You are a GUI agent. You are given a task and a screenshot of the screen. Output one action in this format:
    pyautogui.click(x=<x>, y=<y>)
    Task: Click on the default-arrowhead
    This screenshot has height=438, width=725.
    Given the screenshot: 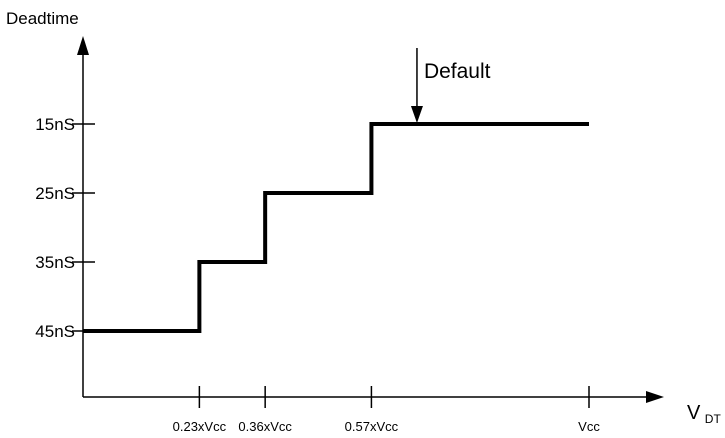 What is the action you would take?
    pyautogui.click(x=416, y=114)
    